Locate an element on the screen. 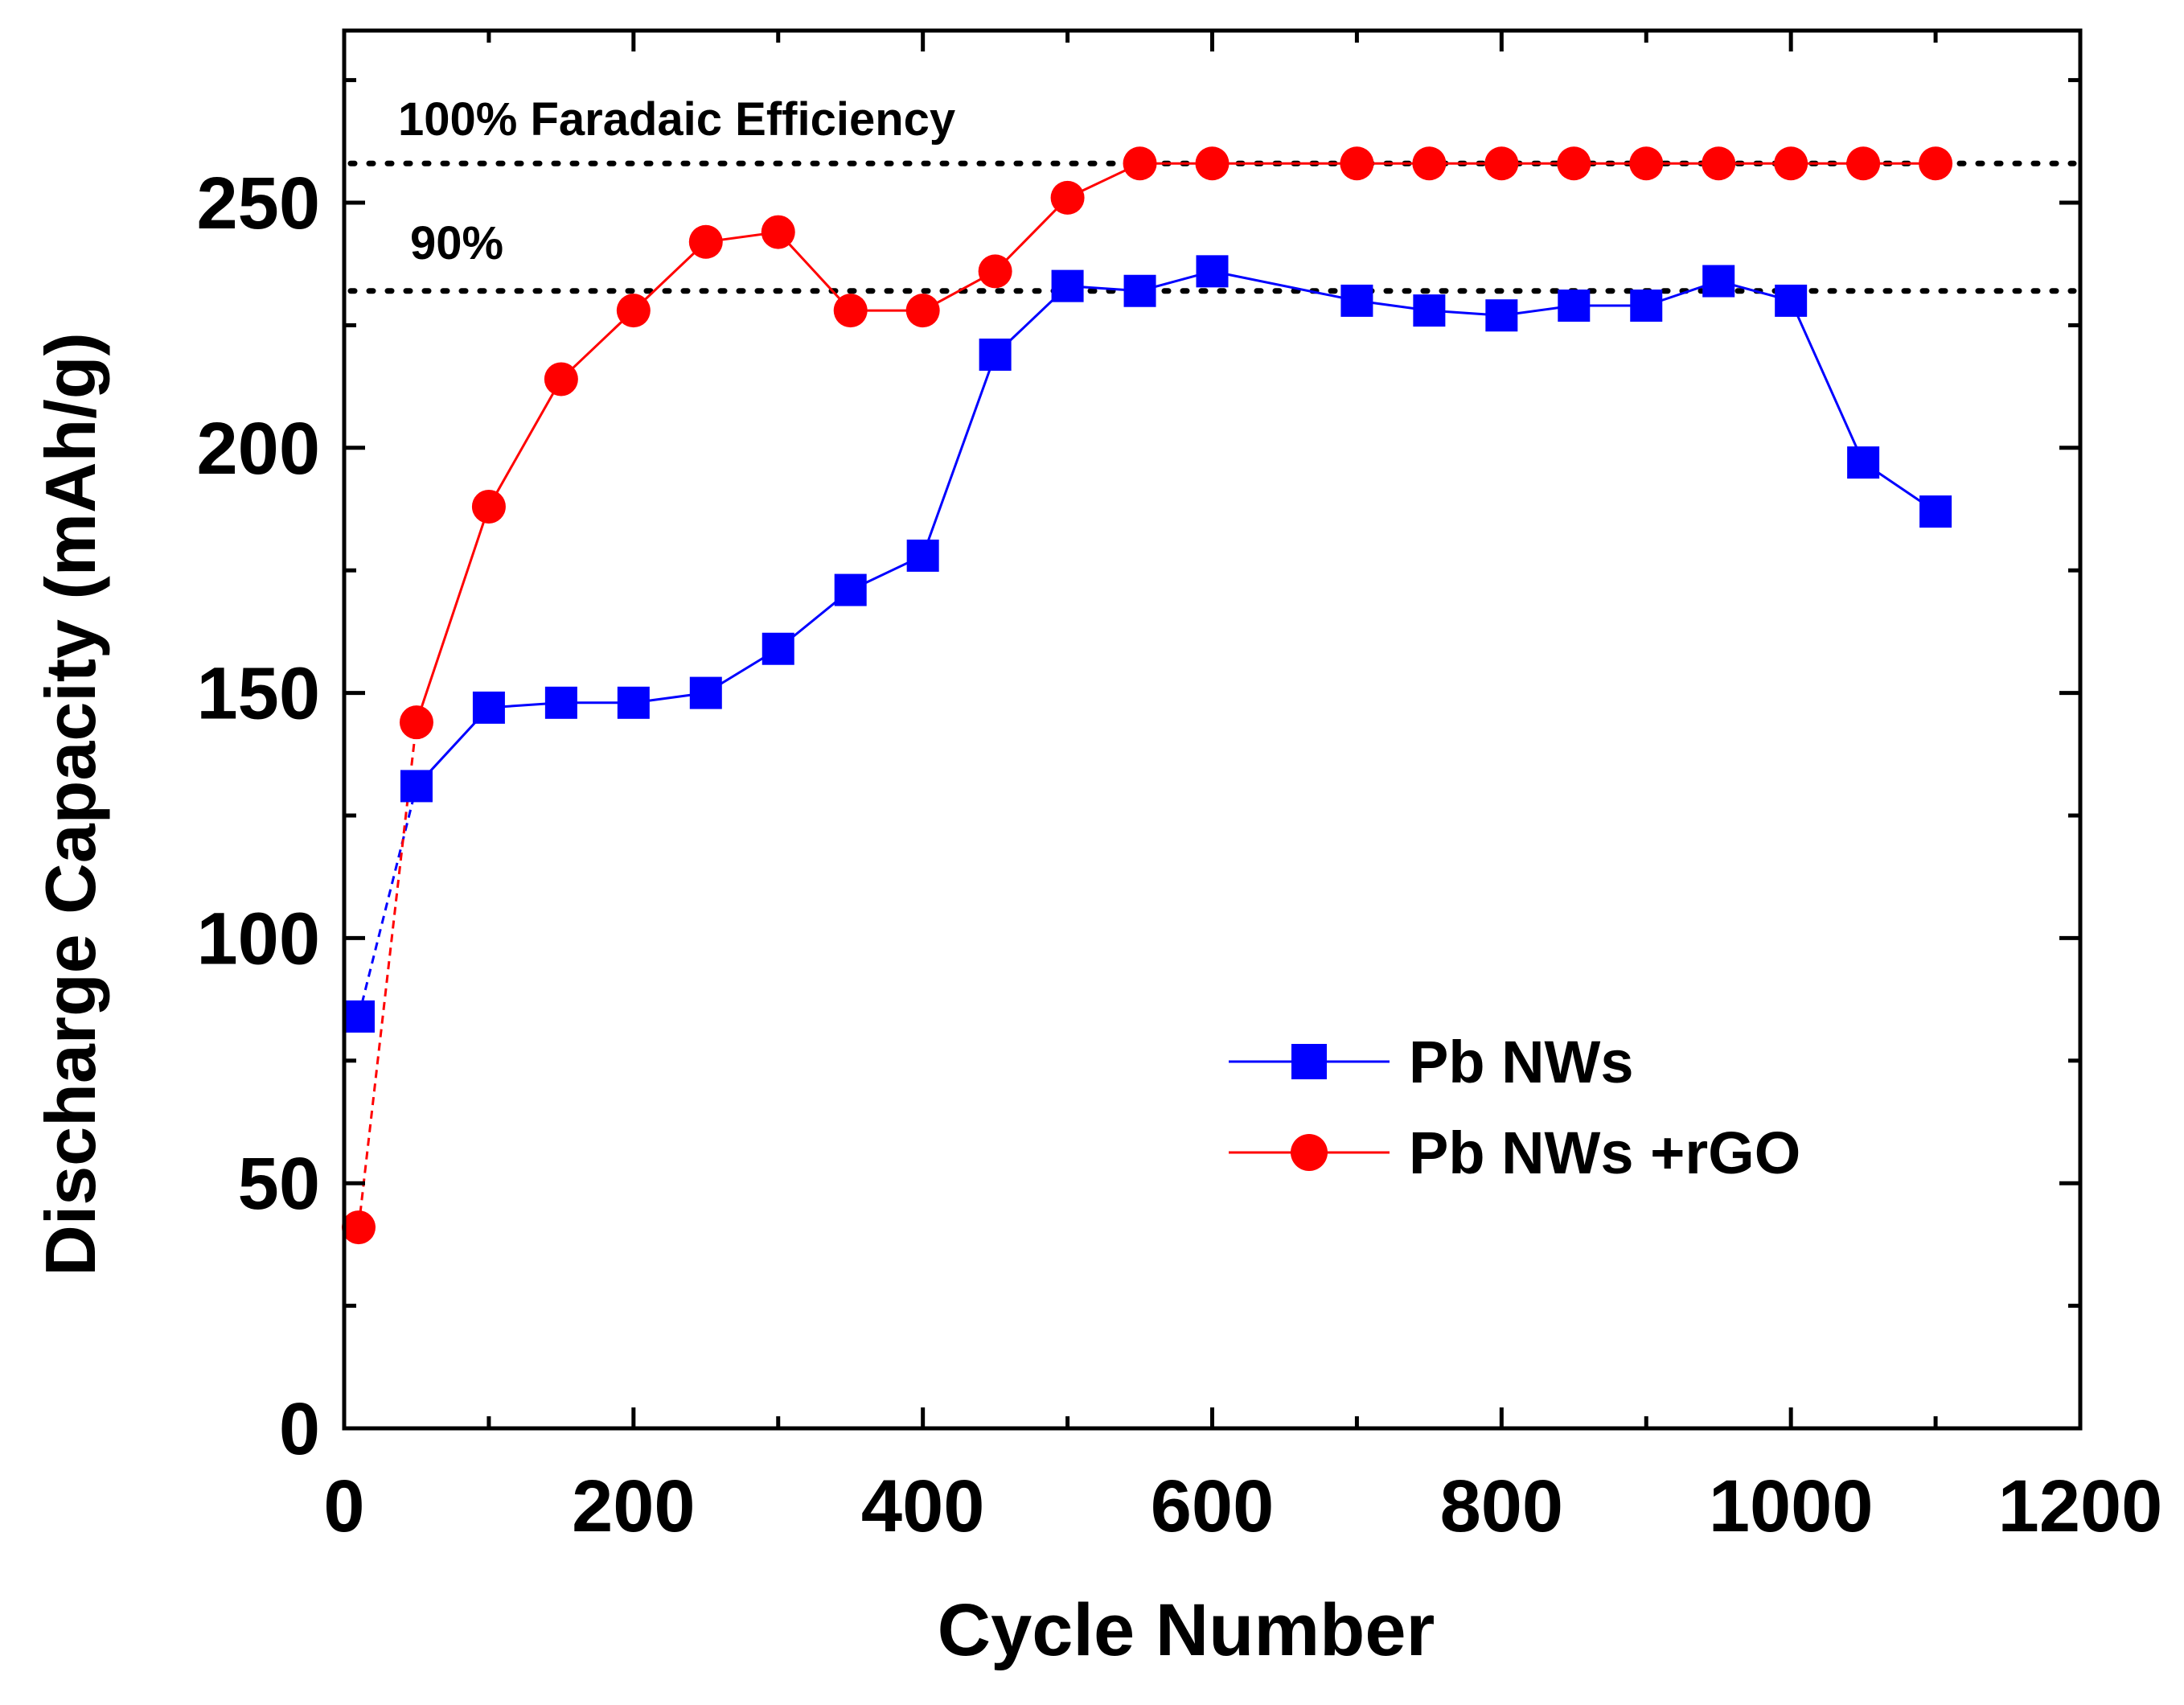 The height and width of the screenshot is (1705, 2184). y-tick-label: 50 is located at coordinates (279, 1184).